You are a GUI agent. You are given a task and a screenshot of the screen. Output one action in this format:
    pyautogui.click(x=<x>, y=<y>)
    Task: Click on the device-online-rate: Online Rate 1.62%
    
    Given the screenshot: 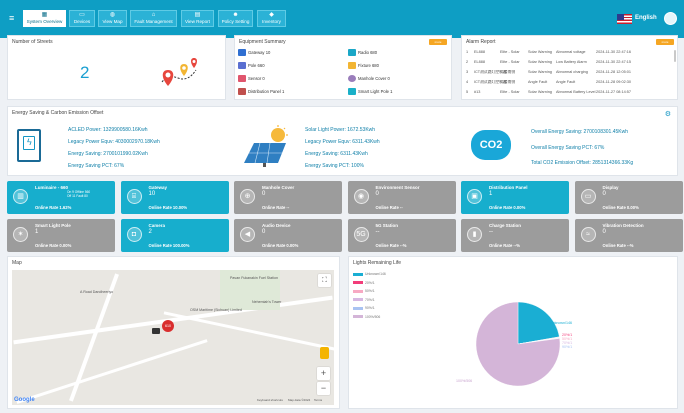 What is the action you would take?
    pyautogui.click(x=53, y=207)
    